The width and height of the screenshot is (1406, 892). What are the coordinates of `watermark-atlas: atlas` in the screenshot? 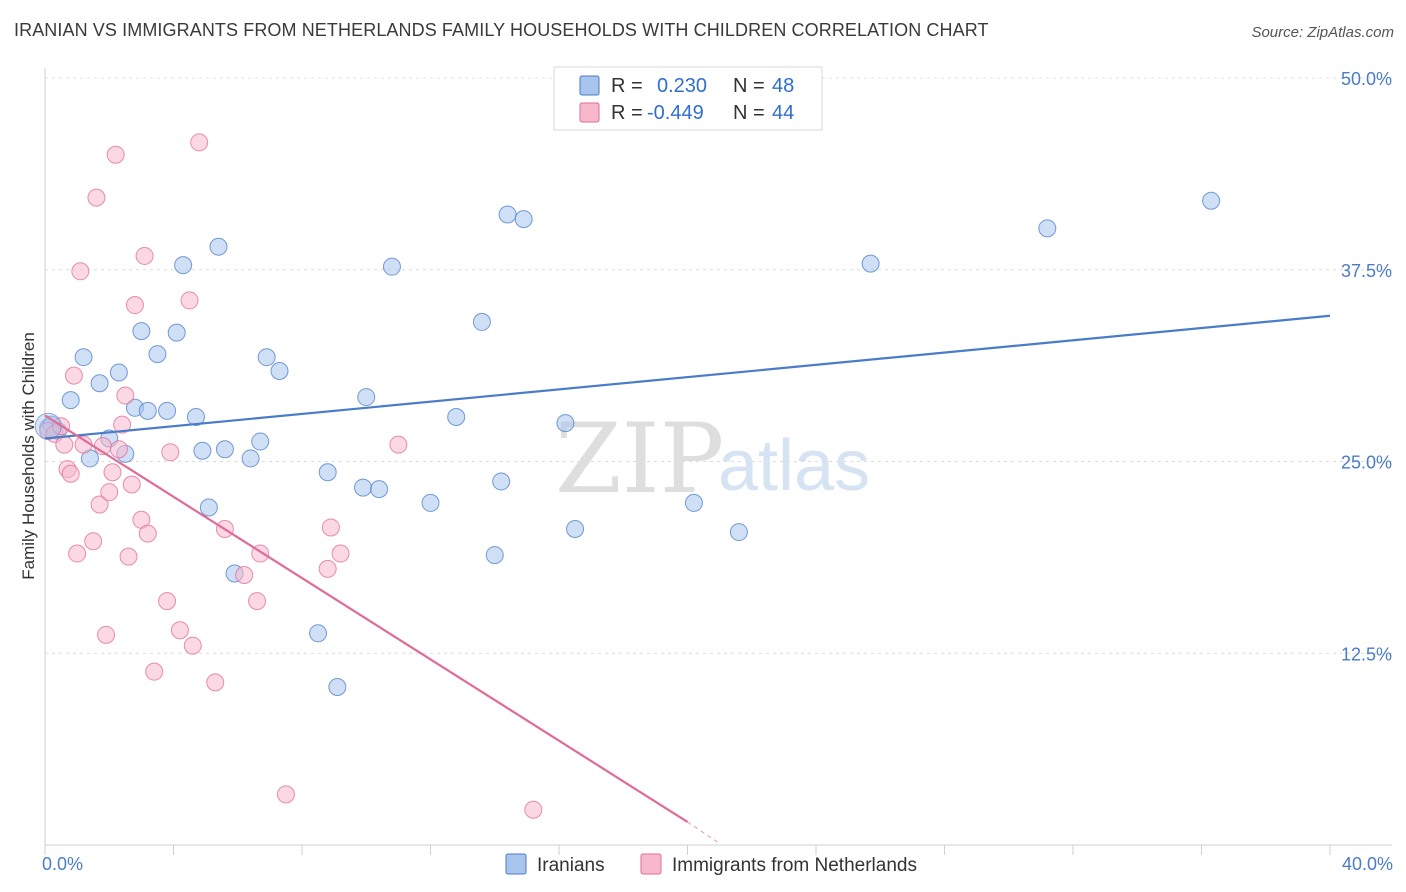 It's located at (794, 466).